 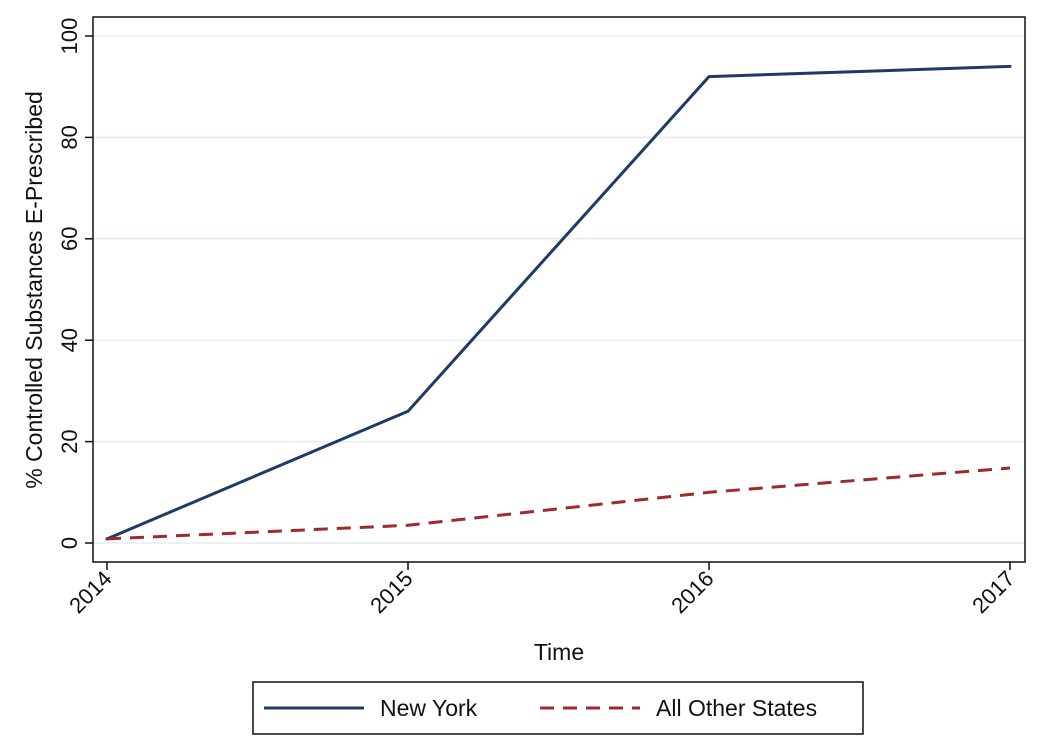 What do you see at coordinates (34, 290) in the screenshot?
I see `y-axis-title: % Controlled Substances E-Prescribed` at bounding box center [34, 290].